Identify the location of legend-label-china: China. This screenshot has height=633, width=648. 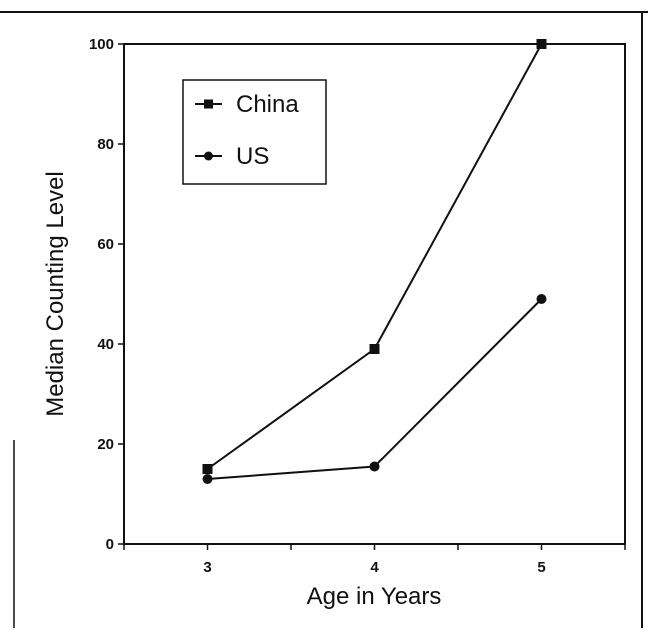
(267, 104).